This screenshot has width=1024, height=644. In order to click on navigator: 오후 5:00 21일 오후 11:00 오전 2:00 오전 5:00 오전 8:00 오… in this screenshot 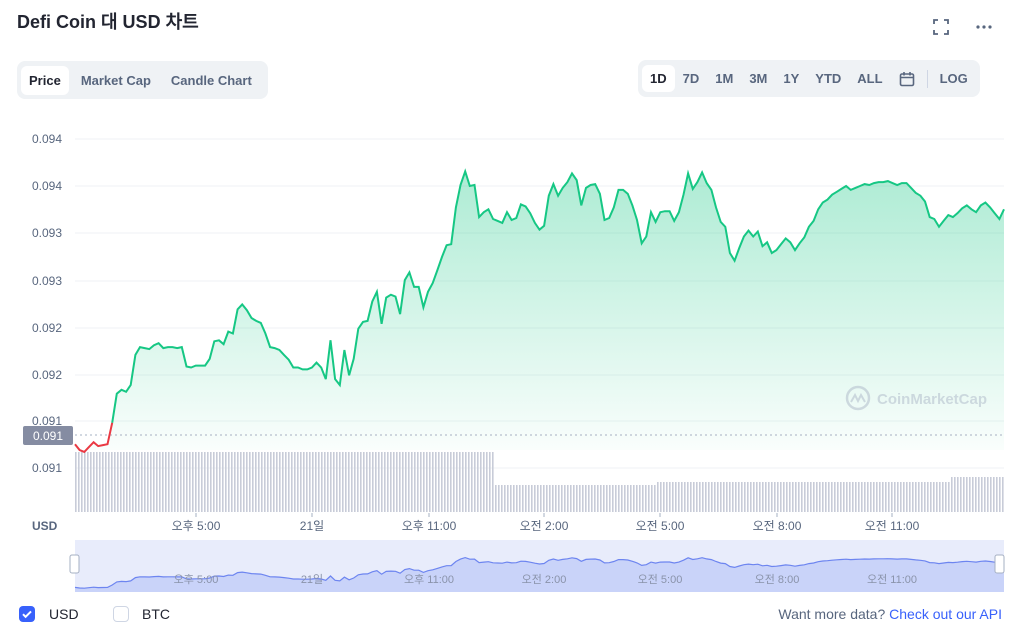, I will do `click(537, 566)`.